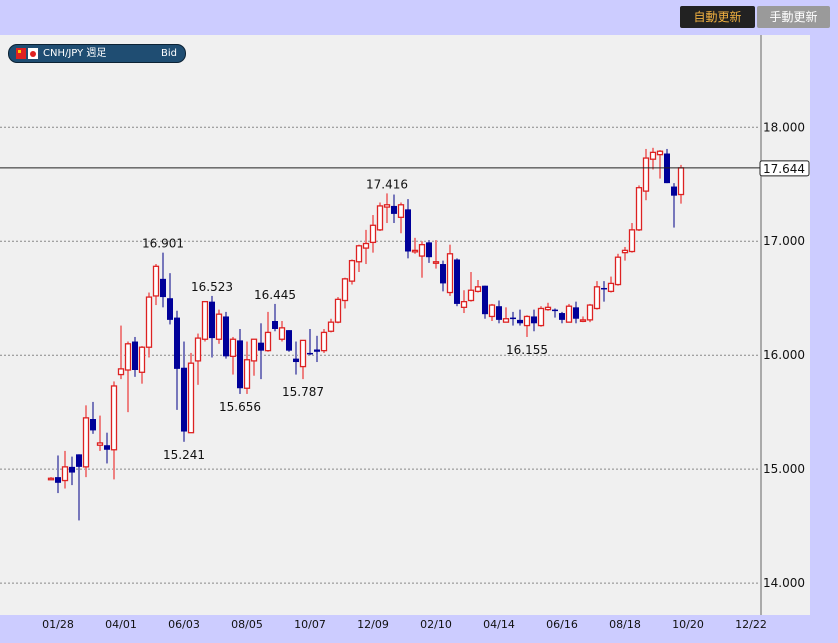 The height and width of the screenshot is (643, 838). I want to click on y-tick-label: 16.000, so click(784, 355).